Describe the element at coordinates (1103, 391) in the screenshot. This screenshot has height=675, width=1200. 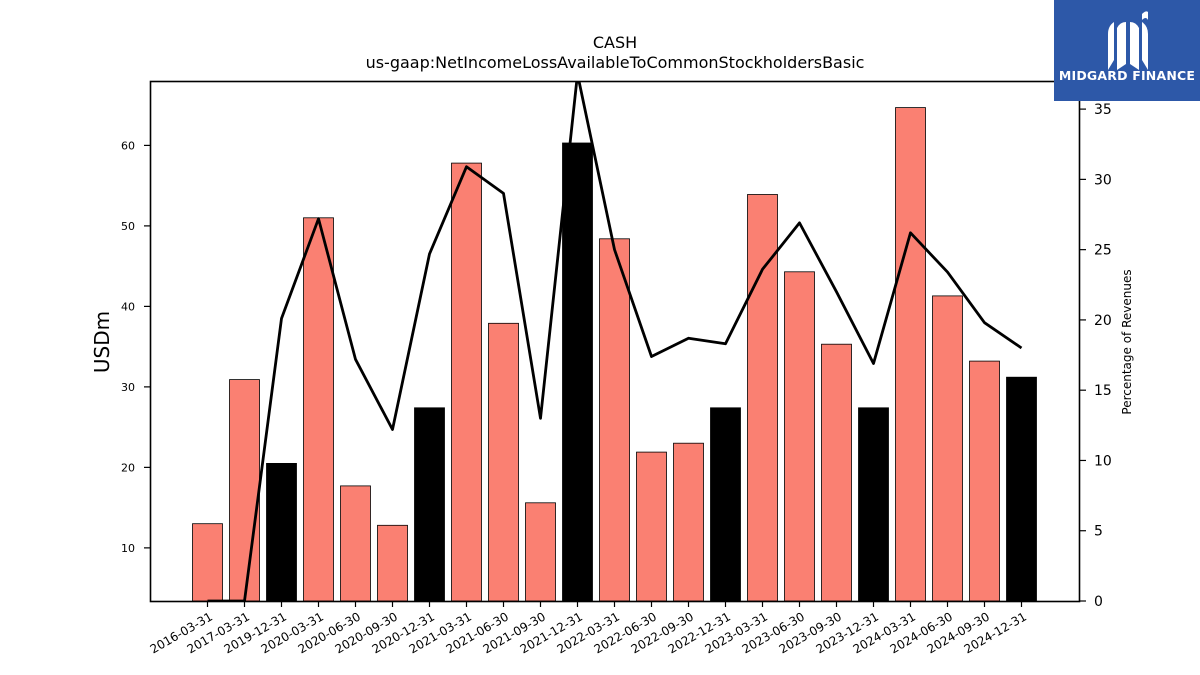
I see `y2-tick-label: 15` at that location.